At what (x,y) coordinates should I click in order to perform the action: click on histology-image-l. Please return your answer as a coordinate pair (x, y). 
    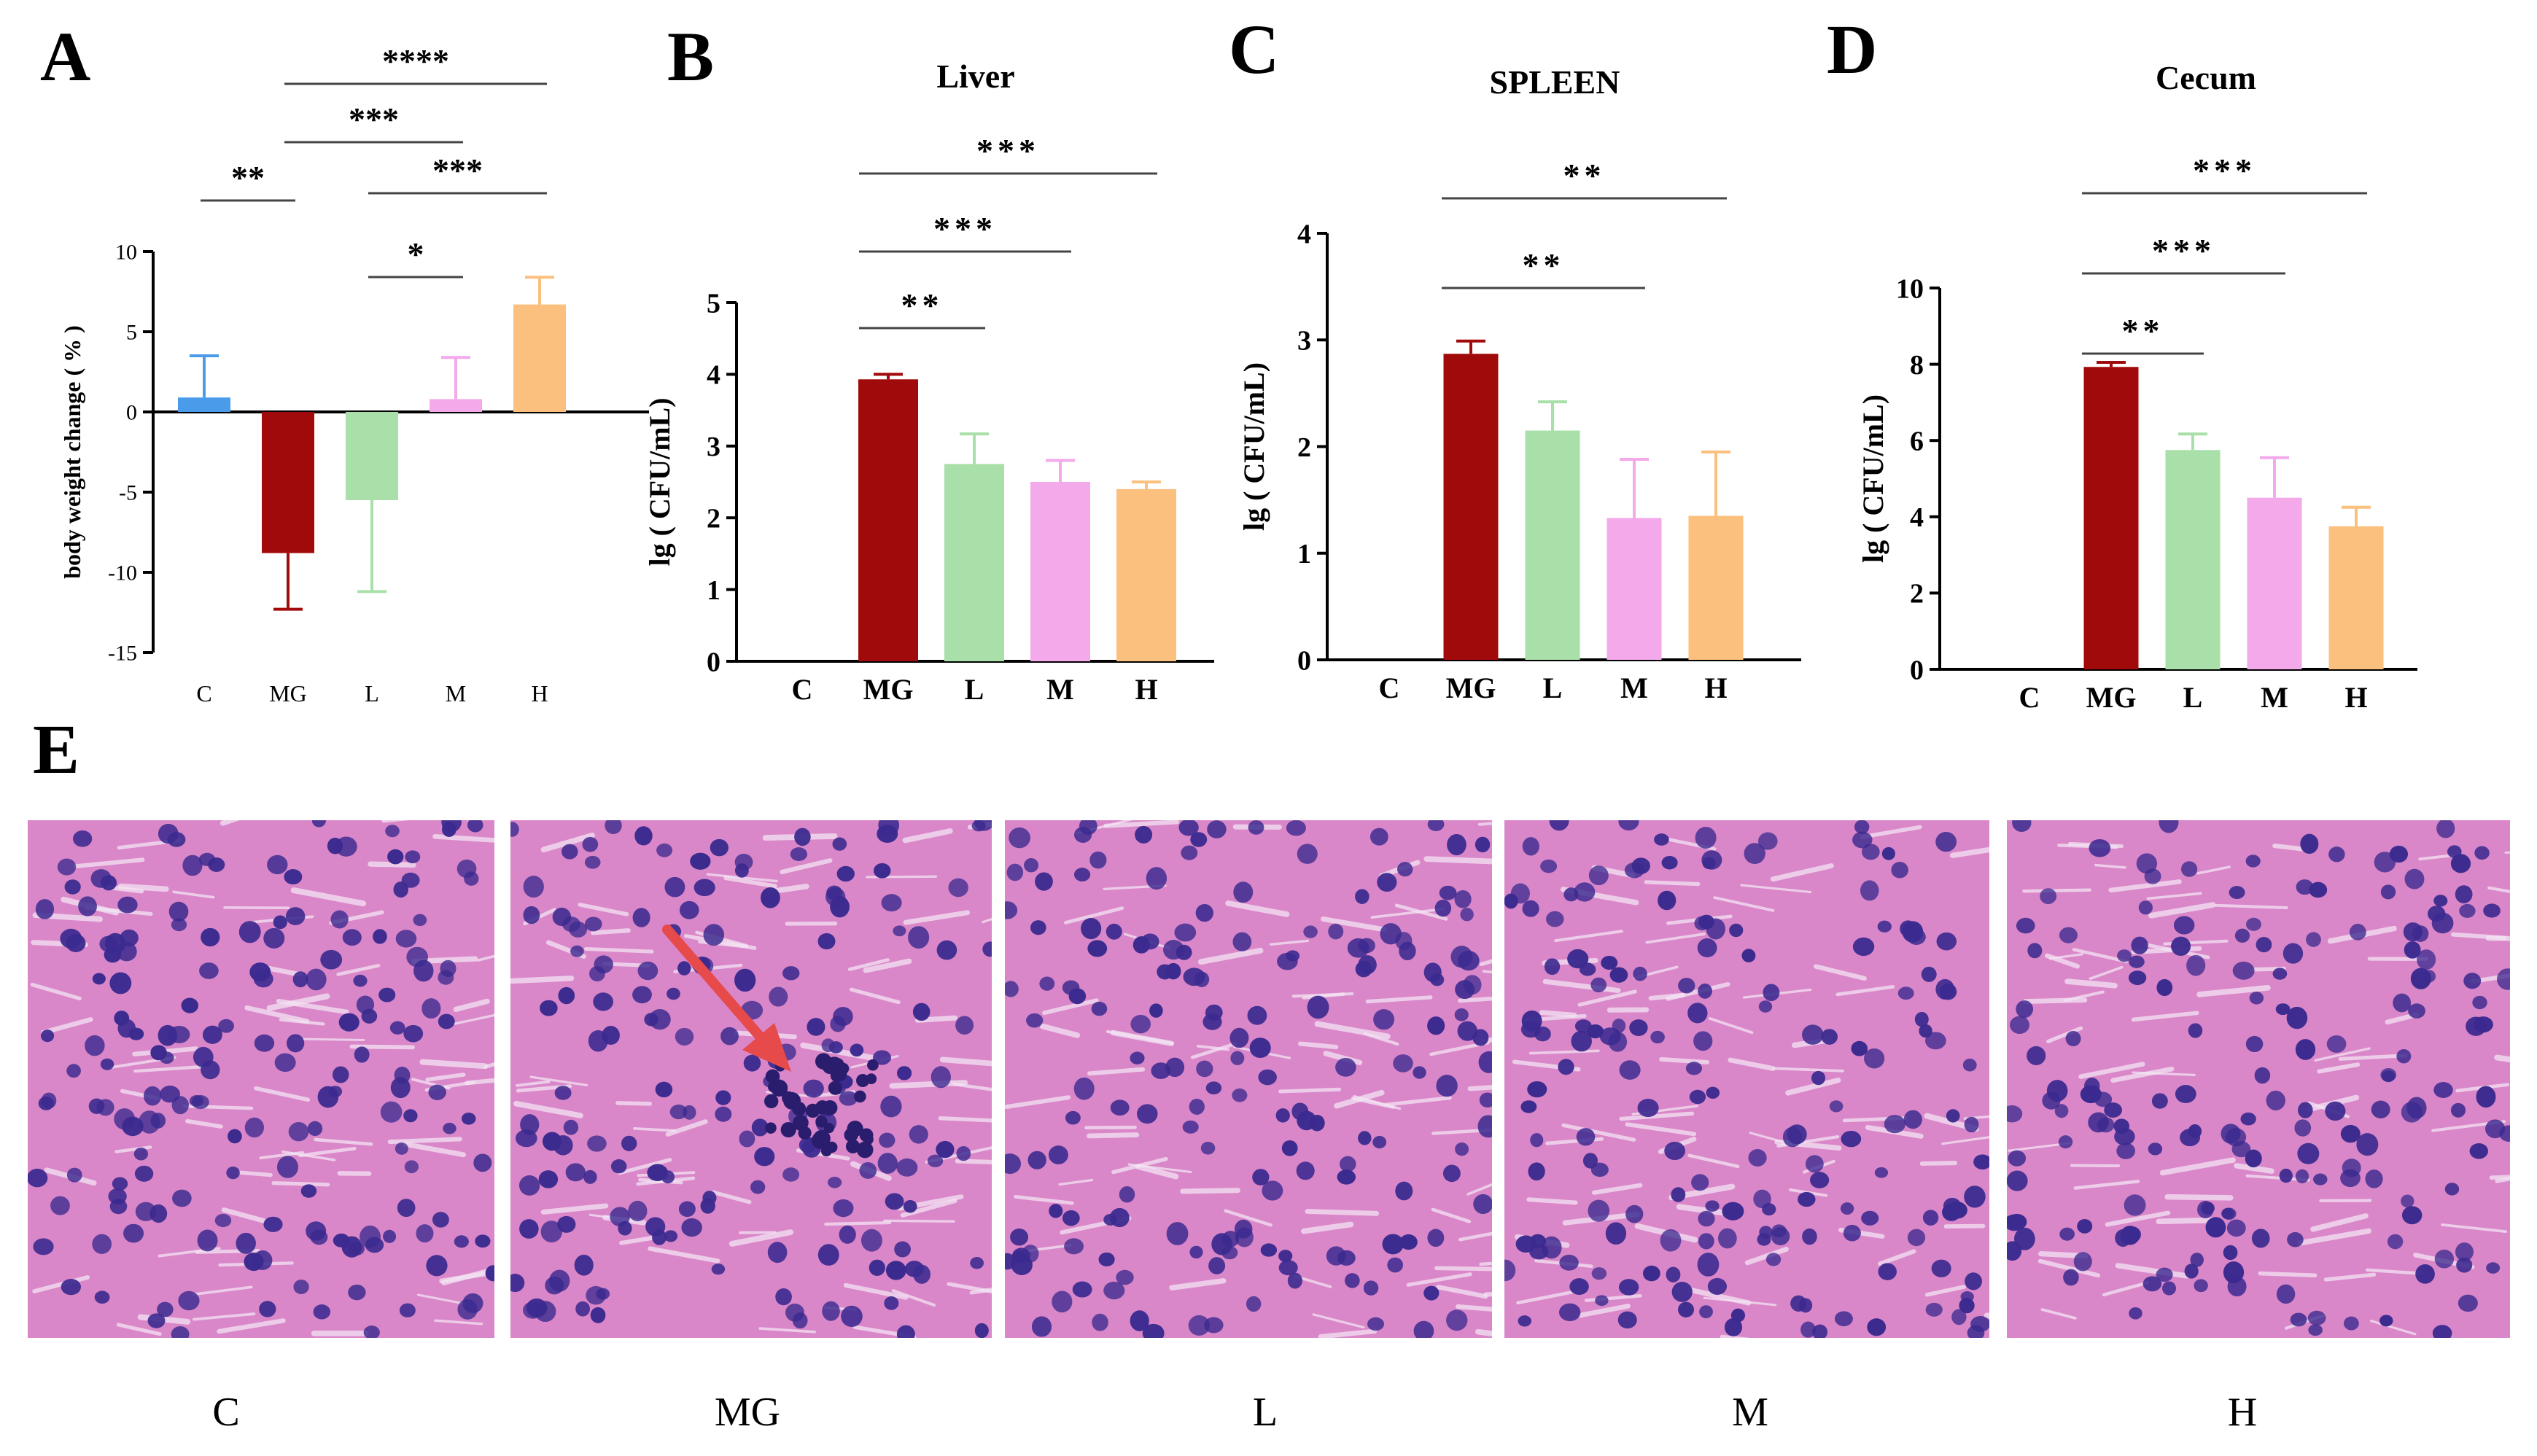
    Looking at the image, I should click on (1249, 1079).